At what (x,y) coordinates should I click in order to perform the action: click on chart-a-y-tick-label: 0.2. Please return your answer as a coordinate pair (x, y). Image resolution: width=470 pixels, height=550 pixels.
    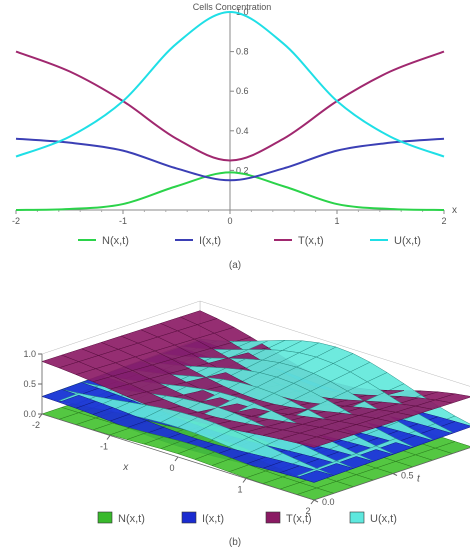
    Looking at the image, I should click on (242, 170).